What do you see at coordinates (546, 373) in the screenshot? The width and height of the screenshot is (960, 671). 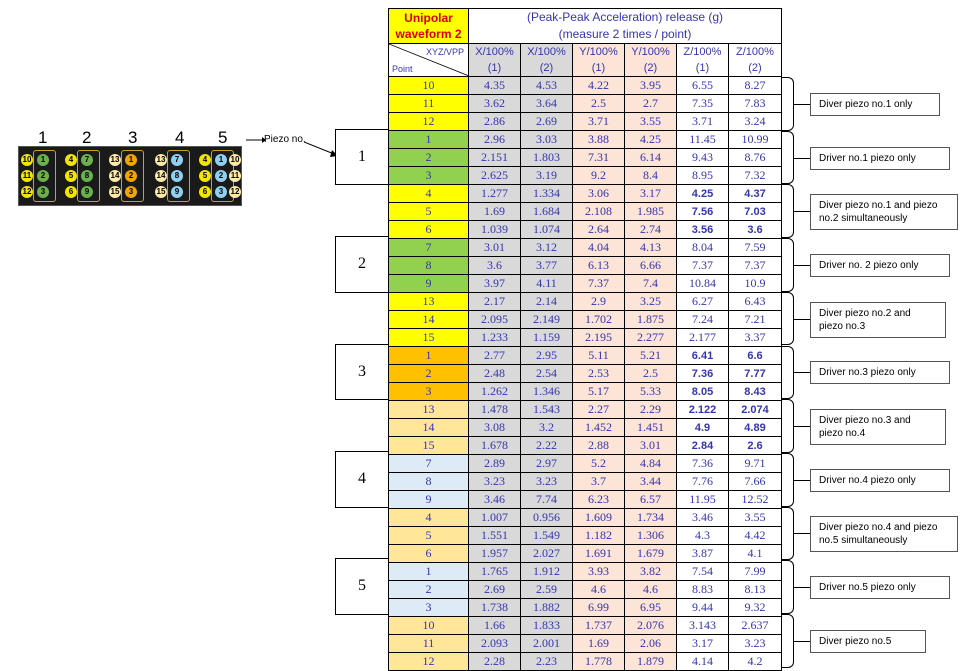 I see `value-cell: 2.54` at bounding box center [546, 373].